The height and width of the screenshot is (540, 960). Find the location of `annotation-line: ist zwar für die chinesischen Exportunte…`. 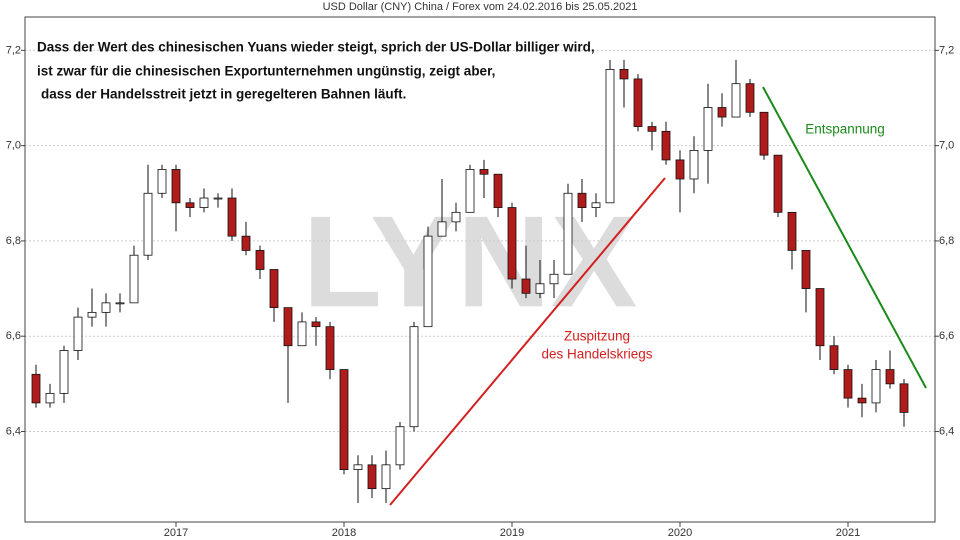

annotation-line: ist zwar für die chinesischen Exportunte… is located at coordinates (266, 71).